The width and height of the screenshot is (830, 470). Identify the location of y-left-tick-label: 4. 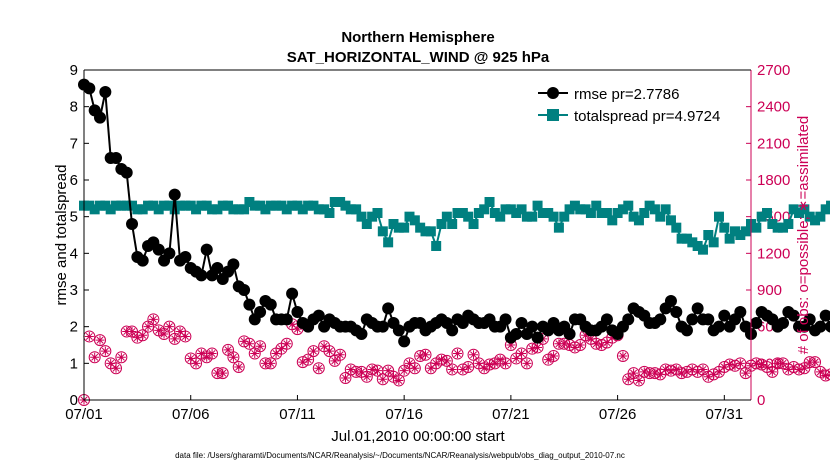
(74, 253).